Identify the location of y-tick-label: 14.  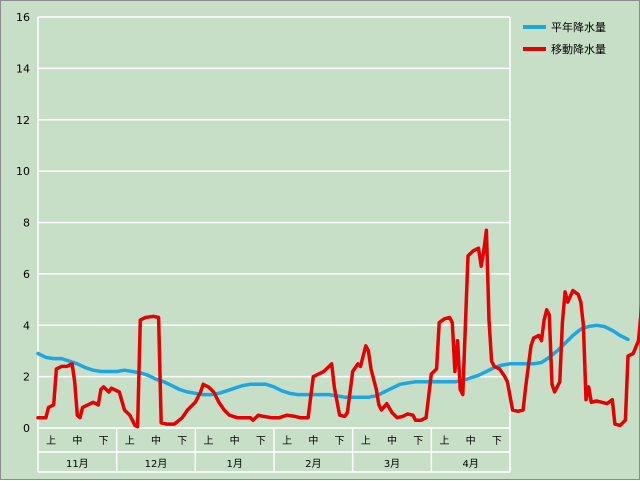
(23, 68).